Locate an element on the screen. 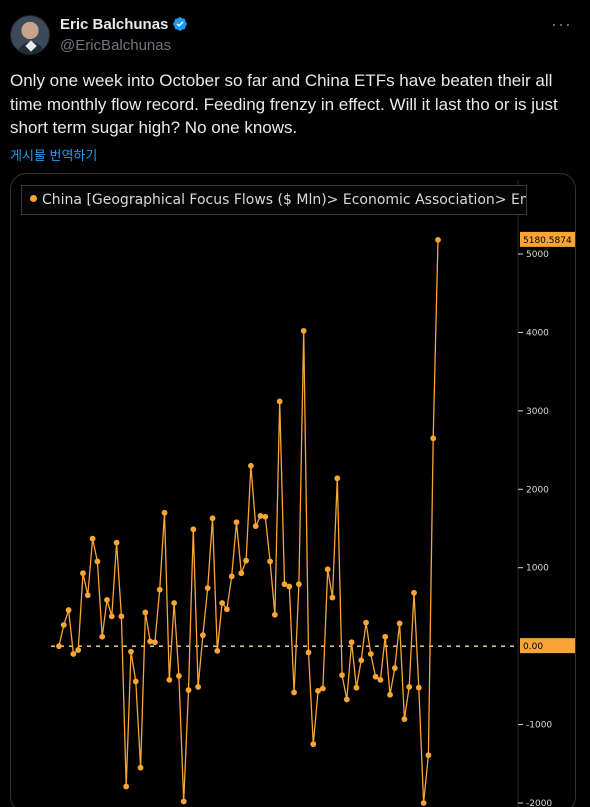 The image size is (590, 807). author-handle: @EricBalchunas is located at coordinates (116, 45).